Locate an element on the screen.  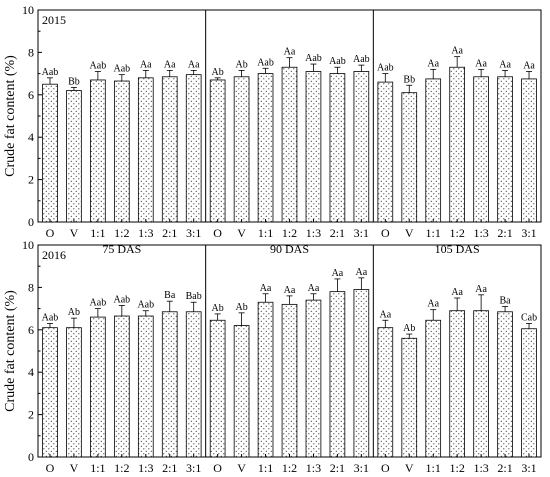
group-105-das: Aab O Bb V Aa 1:1 Aa 1:2 Aa 1:3 Aa 2:1 Aa 3:1 105 DAS is located at coordinates (457, 151).